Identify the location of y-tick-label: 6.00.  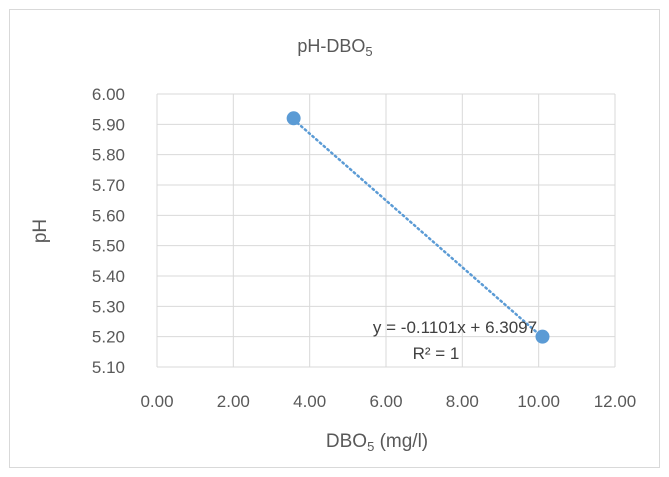
(108, 94).